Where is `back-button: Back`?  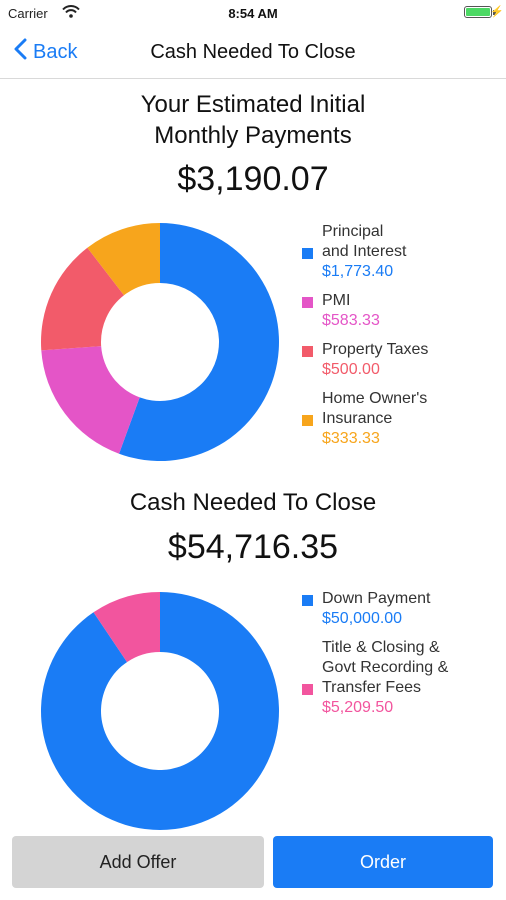
back-button: Back is located at coordinates (45, 52).